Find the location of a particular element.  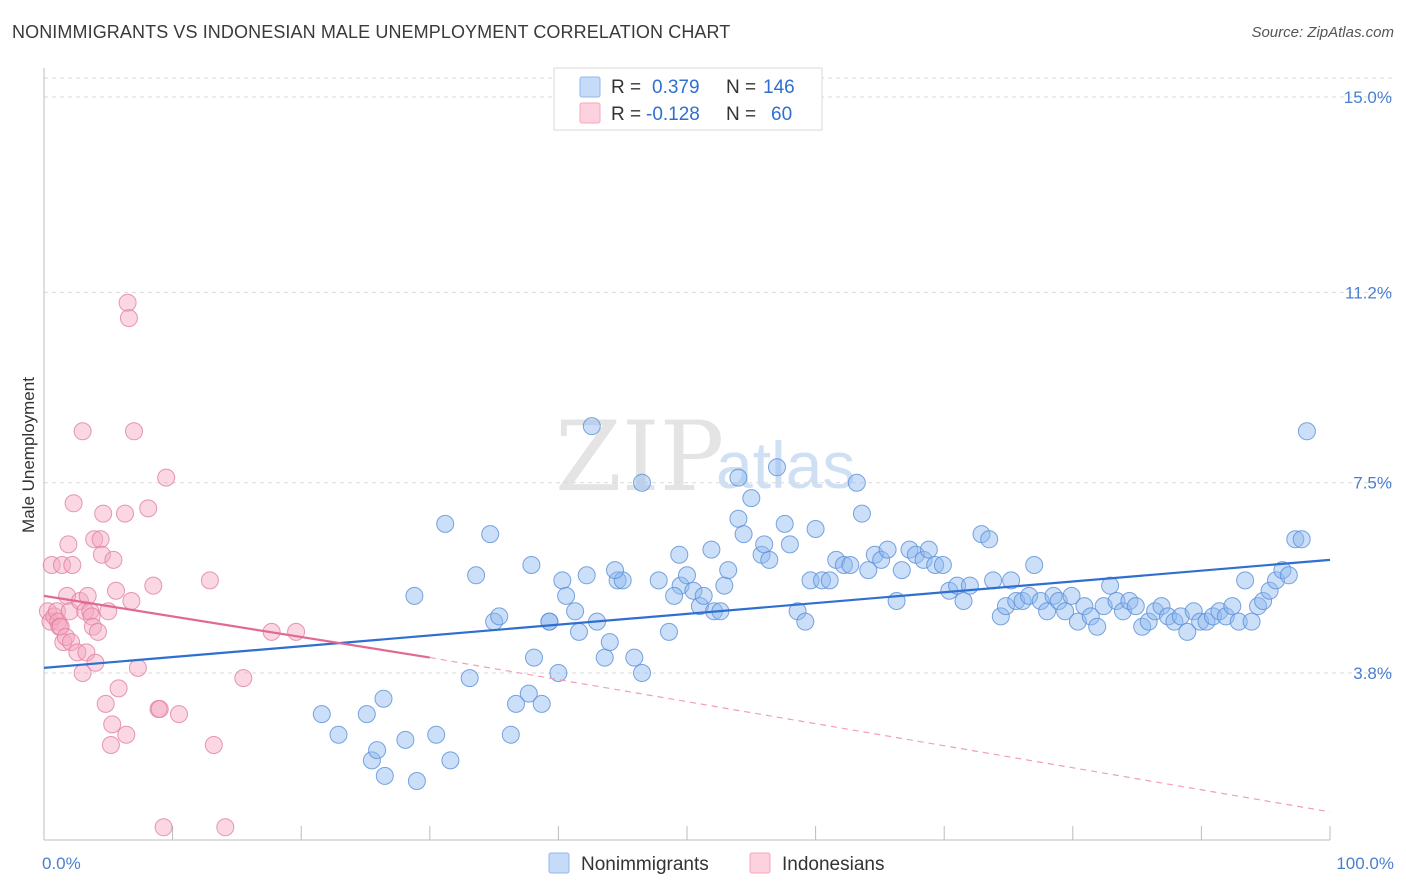

indonesians-points is located at coordinates (172, 565).